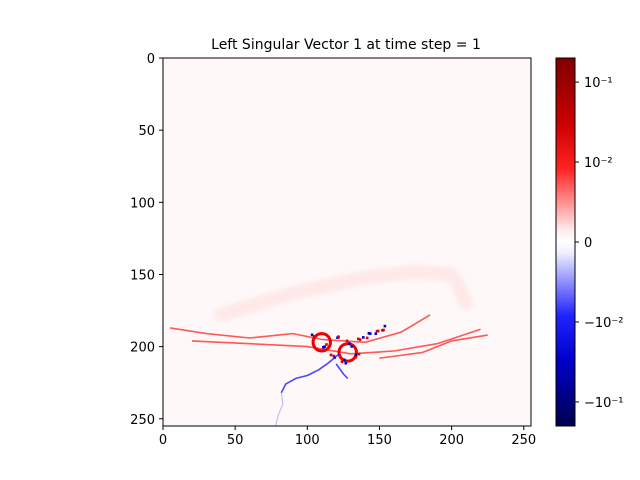 The height and width of the screenshot is (480, 640). What do you see at coordinates (451, 440) in the screenshot?
I see `x-tick-label: 200` at bounding box center [451, 440].